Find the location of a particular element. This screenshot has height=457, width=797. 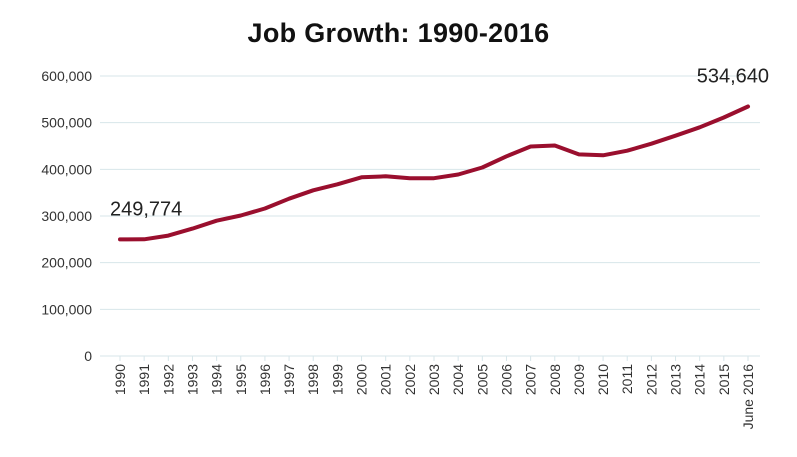

x-tick-label-1: 1991 is located at coordinates (144, 379).